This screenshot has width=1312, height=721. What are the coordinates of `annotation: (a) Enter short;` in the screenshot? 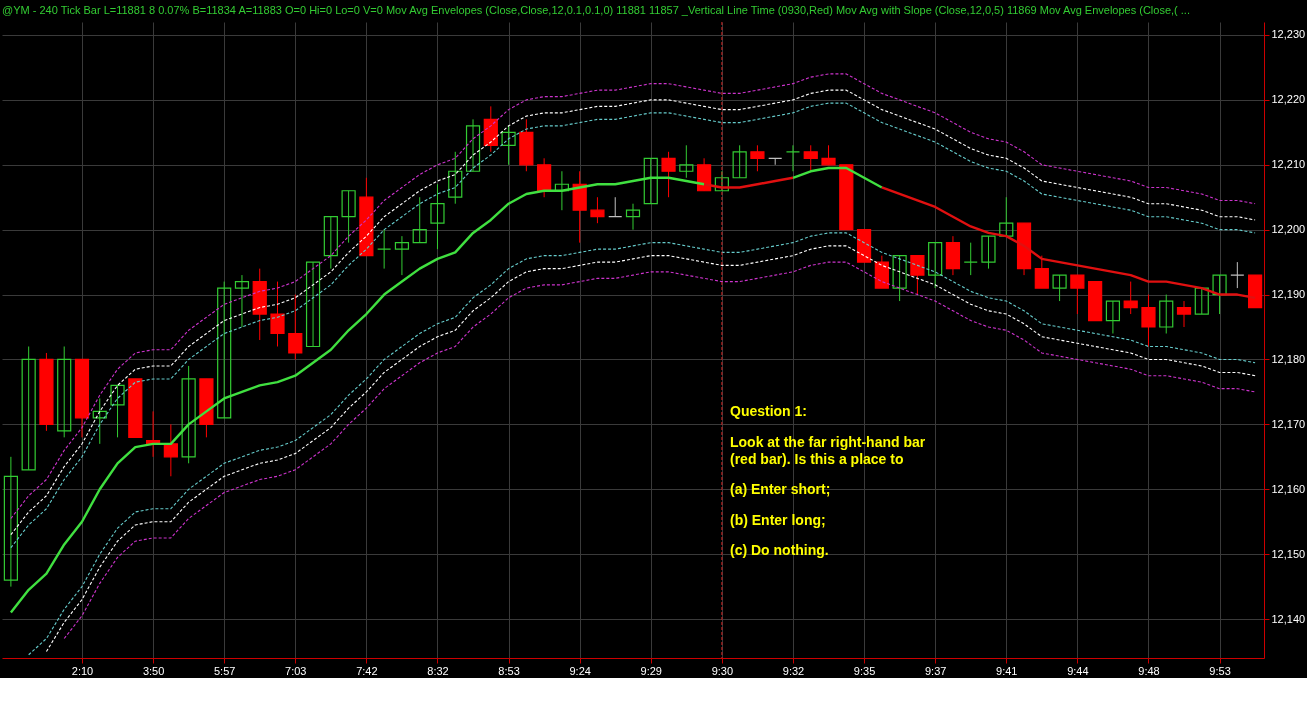 It's located at (780, 489).